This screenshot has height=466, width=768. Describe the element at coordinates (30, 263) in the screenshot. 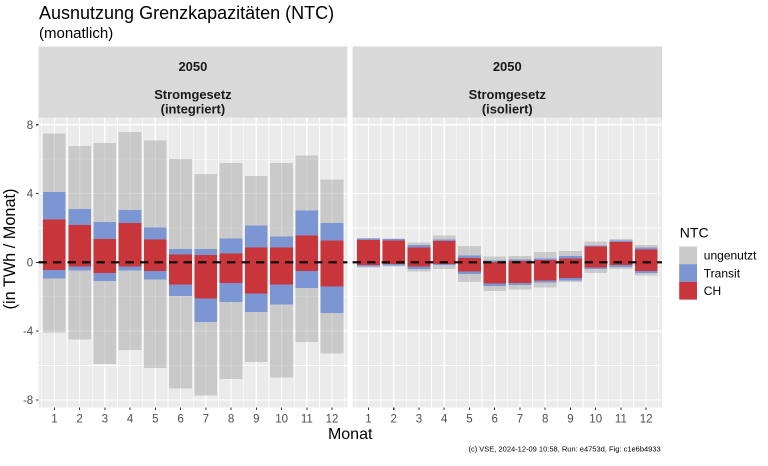

I see `svg-text: 0` at that location.